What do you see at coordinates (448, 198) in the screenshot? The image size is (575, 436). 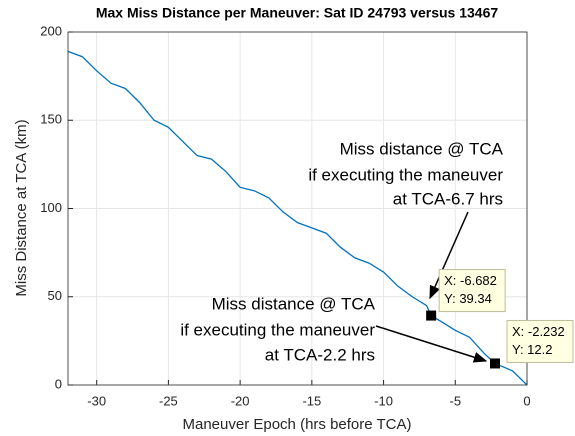 I see `annotation-line: at TCA-6.7 hrs` at bounding box center [448, 198].